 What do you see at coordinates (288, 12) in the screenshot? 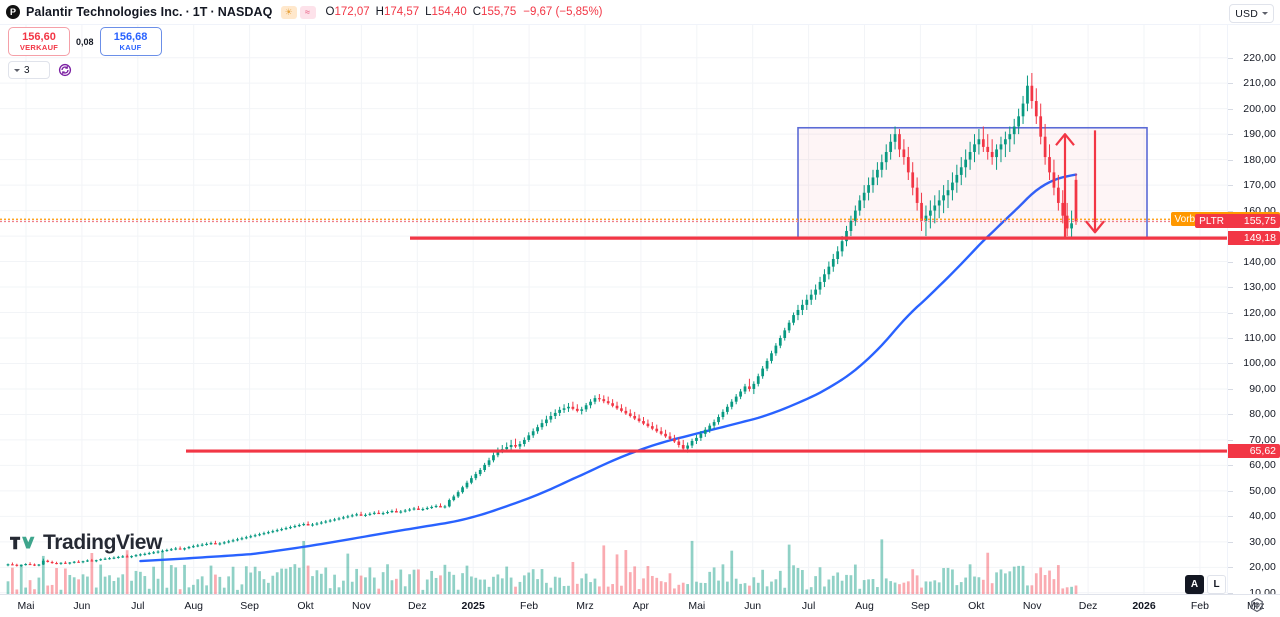
I see `premarket-sun-icon: ☀` at bounding box center [288, 12].